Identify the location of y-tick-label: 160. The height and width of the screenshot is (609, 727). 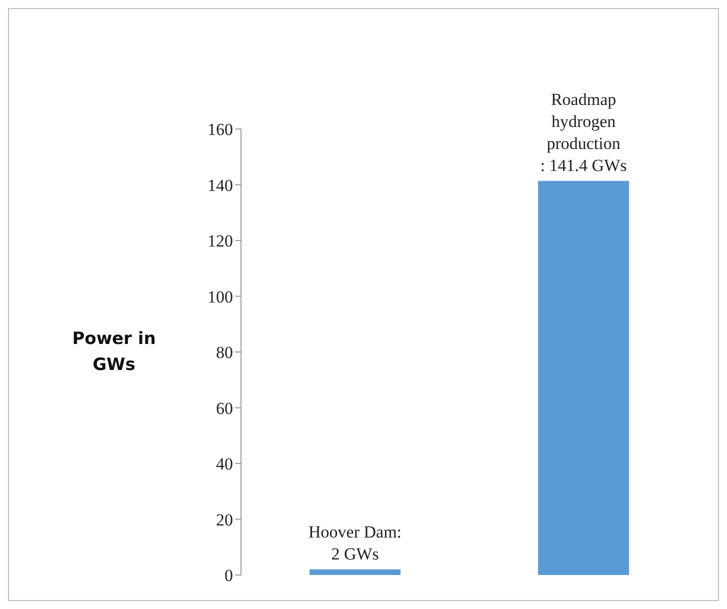
(220, 130).